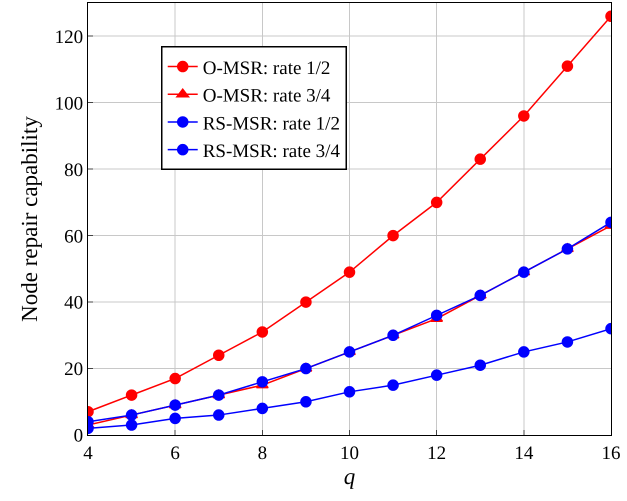 This screenshot has height=501, width=627. Describe the element at coordinates (263, 453) in the screenshot. I see `x-tick-label: 8` at that location.